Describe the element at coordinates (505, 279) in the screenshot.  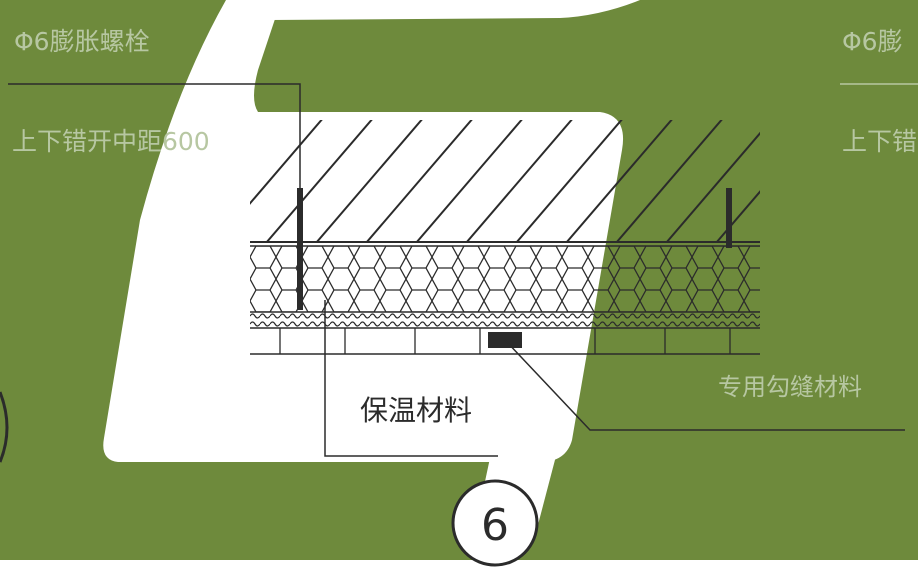
I see `insulation-layer` at that location.